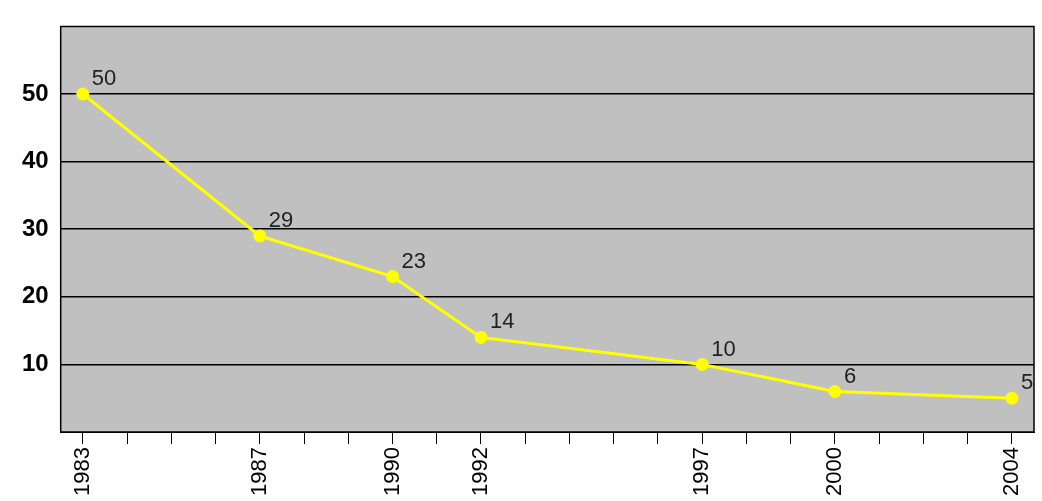 The height and width of the screenshot is (501, 1042). I want to click on y-tick-label: 20, so click(35, 295).